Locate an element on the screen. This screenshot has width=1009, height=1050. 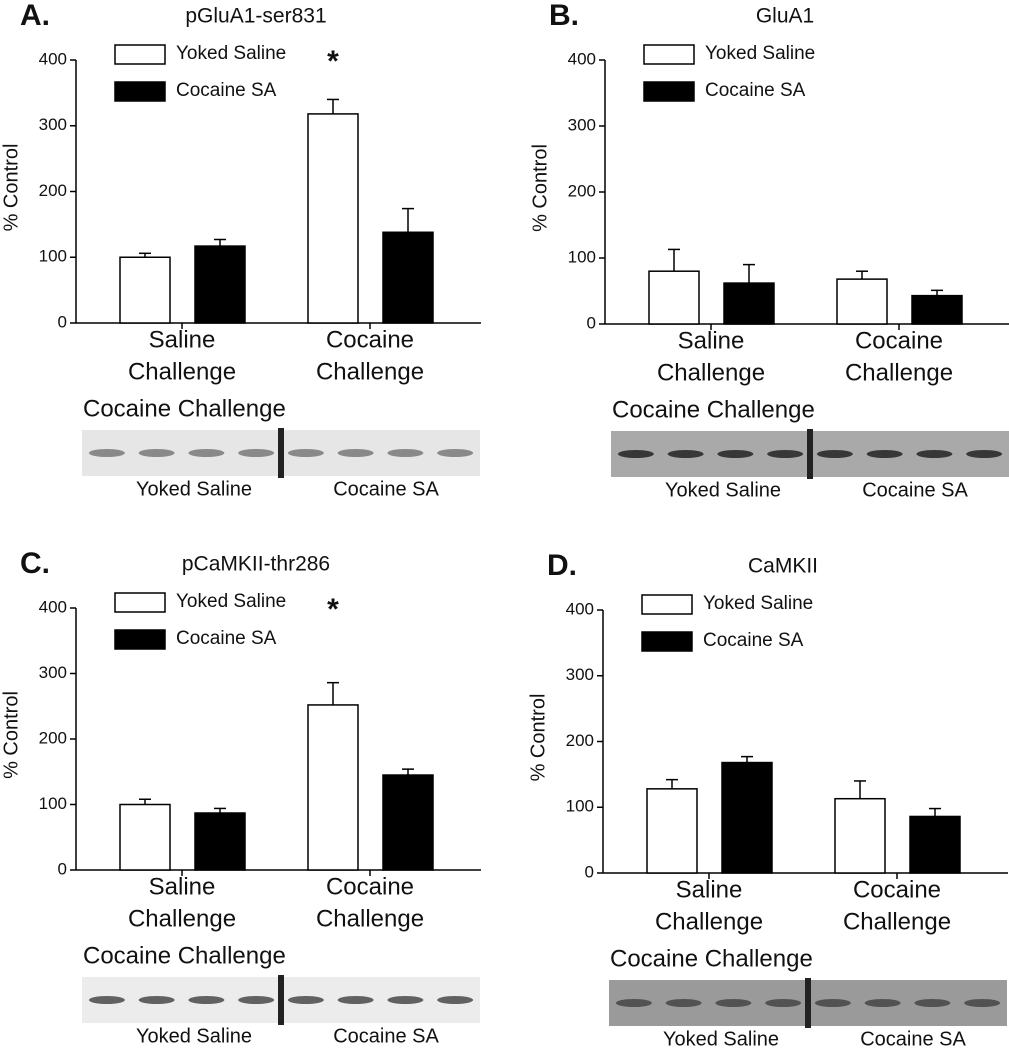
chart-title: GluA1 is located at coordinates (785, 16).